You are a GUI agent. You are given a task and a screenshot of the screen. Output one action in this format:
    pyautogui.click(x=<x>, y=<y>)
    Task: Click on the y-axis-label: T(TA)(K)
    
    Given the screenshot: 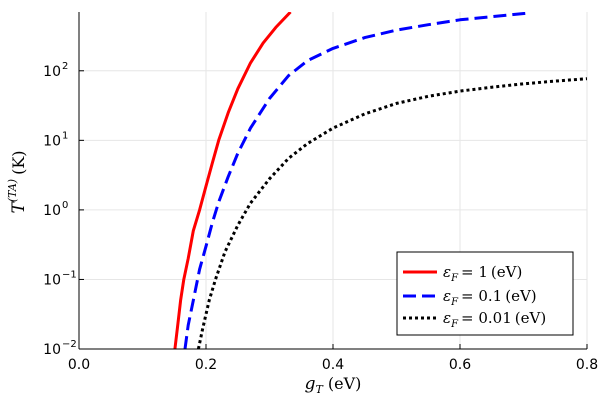 What is the action you would take?
    pyautogui.click(x=17, y=181)
    